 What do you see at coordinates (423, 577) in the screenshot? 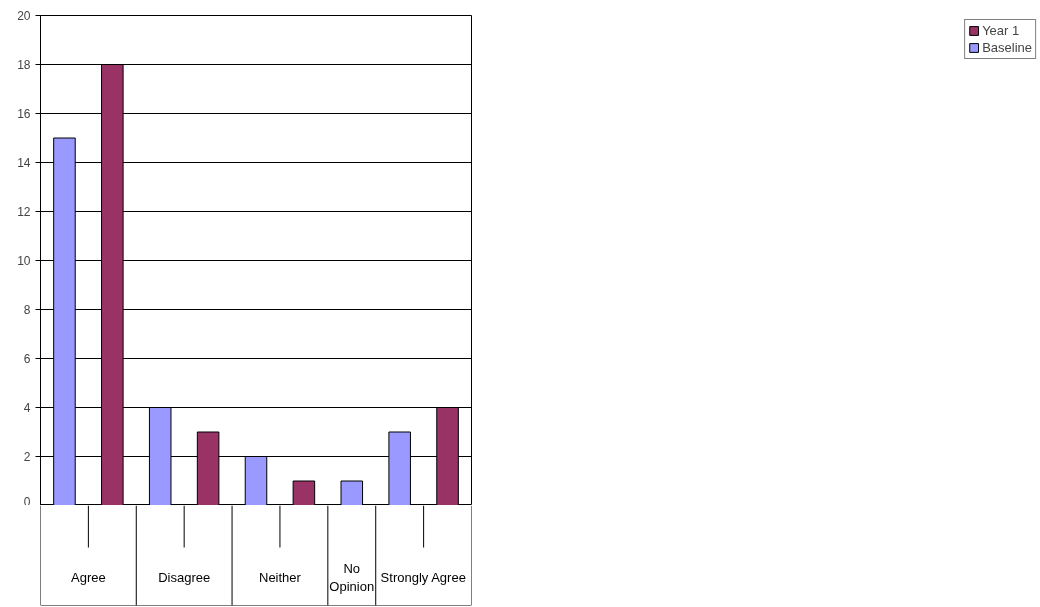
I see `x-tick-label: Strongly Agree` at bounding box center [423, 577].